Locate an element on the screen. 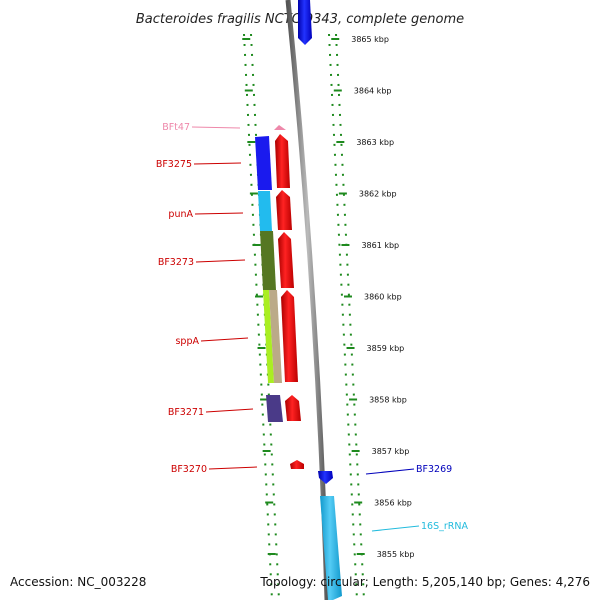  rrna-16s is located at coordinates (331, 548).